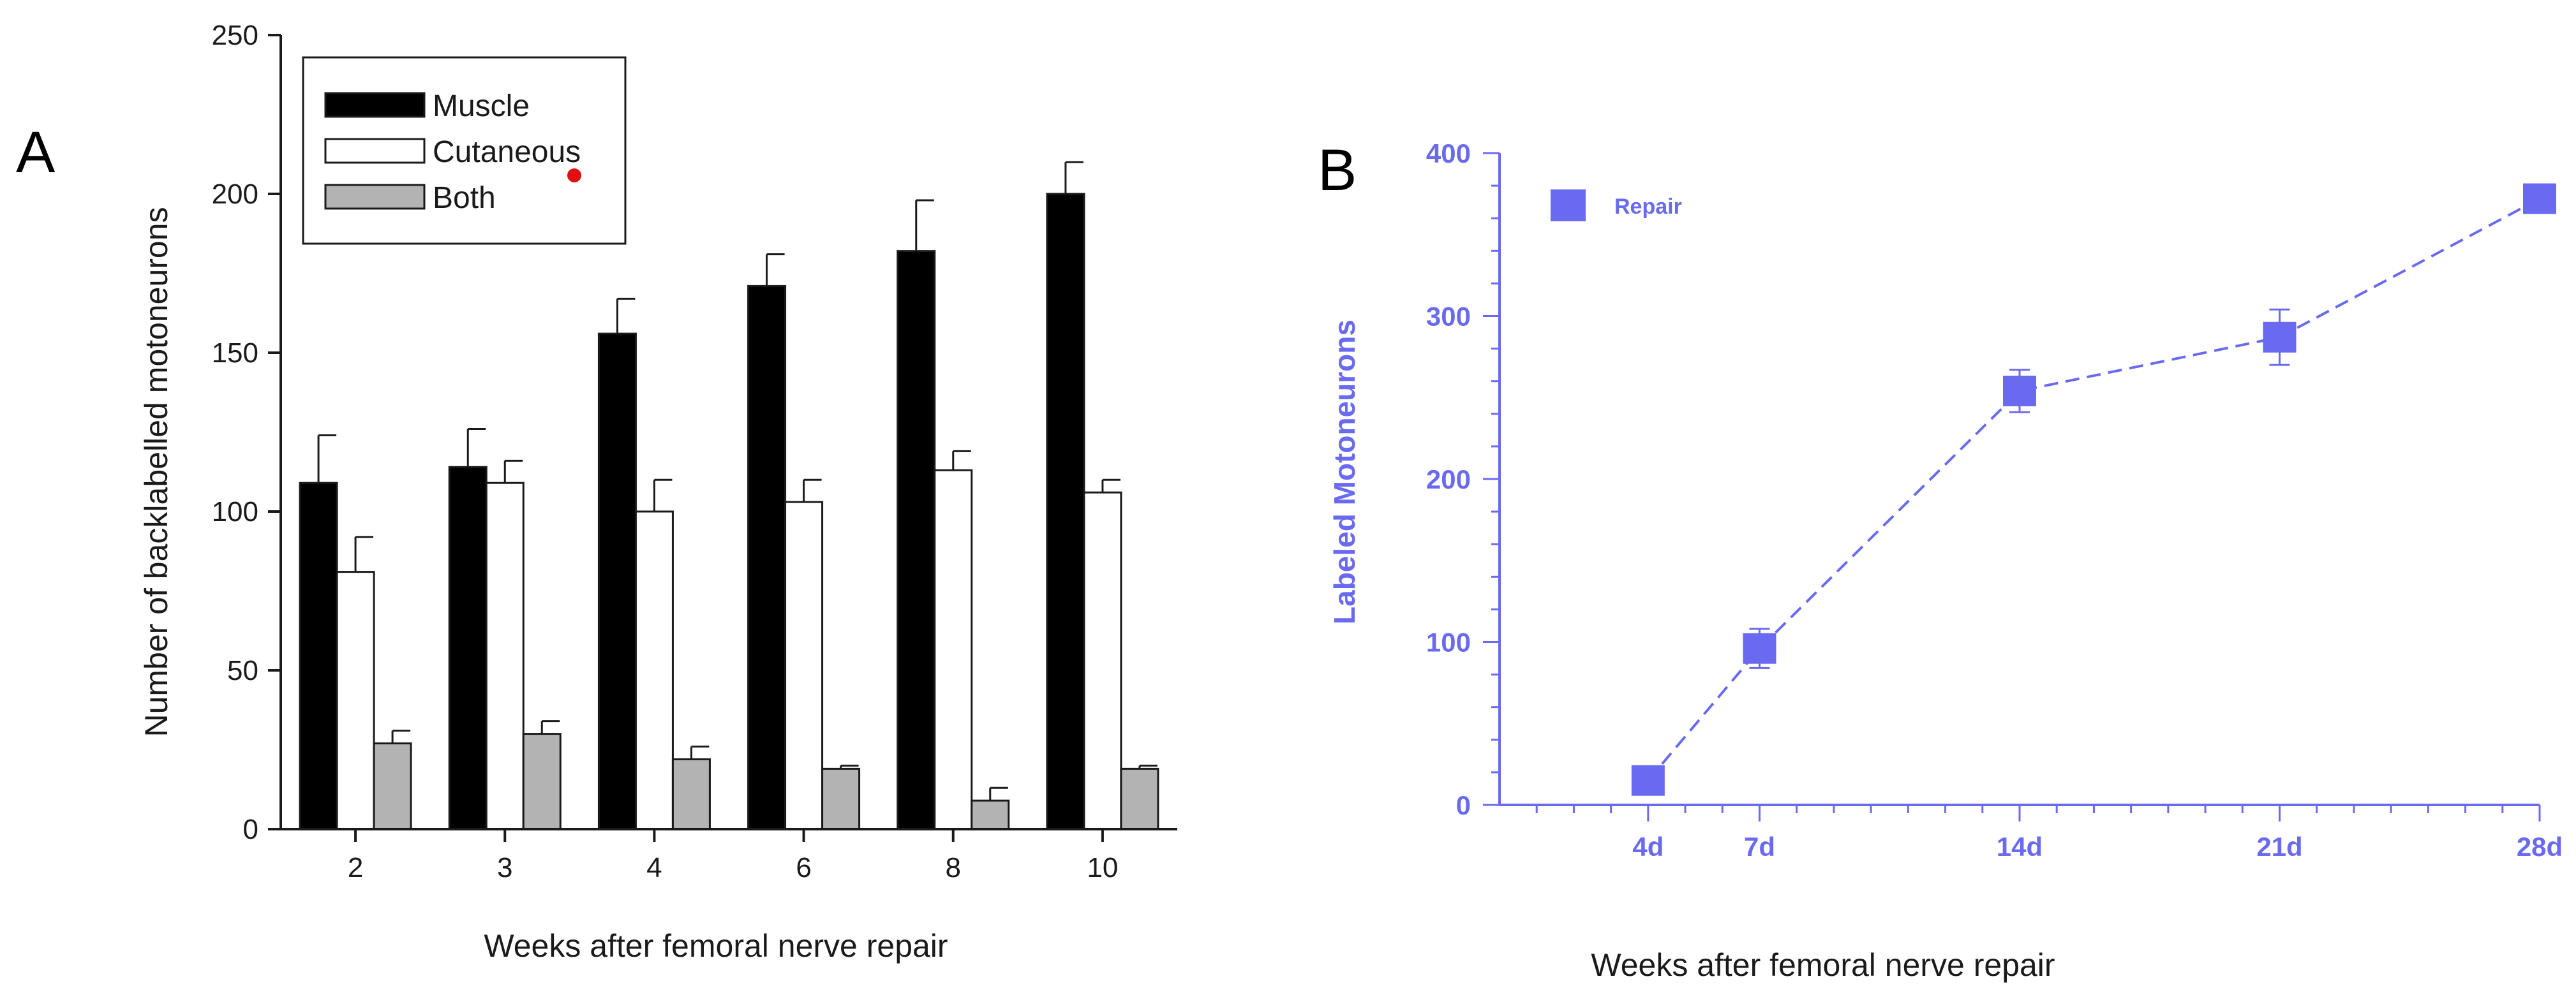 This screenshot has height=1002, width=2576. What do you see at coordinates (1568, 205) in the screenshot?
I see `legend-swatch-repair` at bounding box center [1568, 205].